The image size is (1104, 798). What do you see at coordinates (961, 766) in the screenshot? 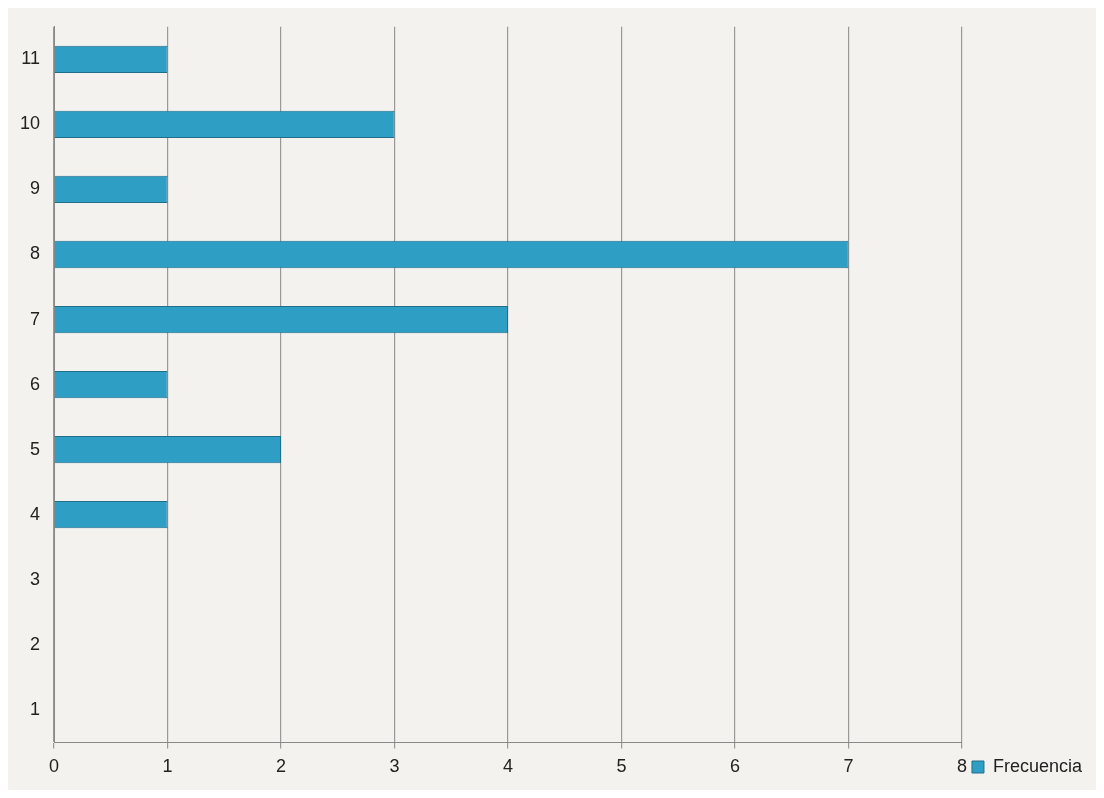
I see `x-tick-label: 8` at bounding box center [961, 766].